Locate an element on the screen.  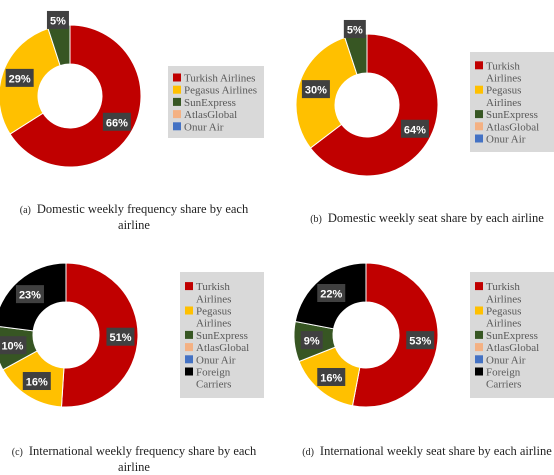
svg-text: 9% is located at coordinates (312, 342).